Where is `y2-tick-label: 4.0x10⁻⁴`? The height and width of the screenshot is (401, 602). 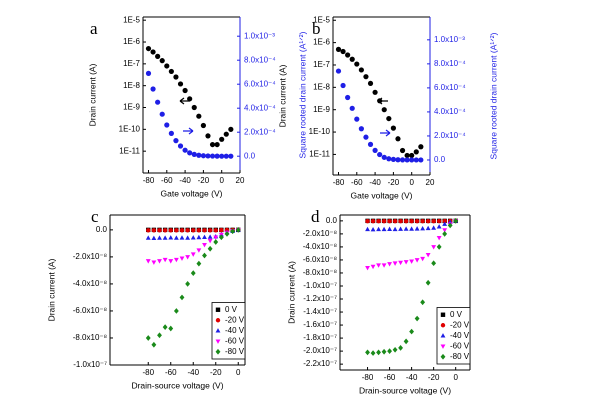
y2-tick-label: 4.0x10⁻⁴ is located at coordinates (260, 107).